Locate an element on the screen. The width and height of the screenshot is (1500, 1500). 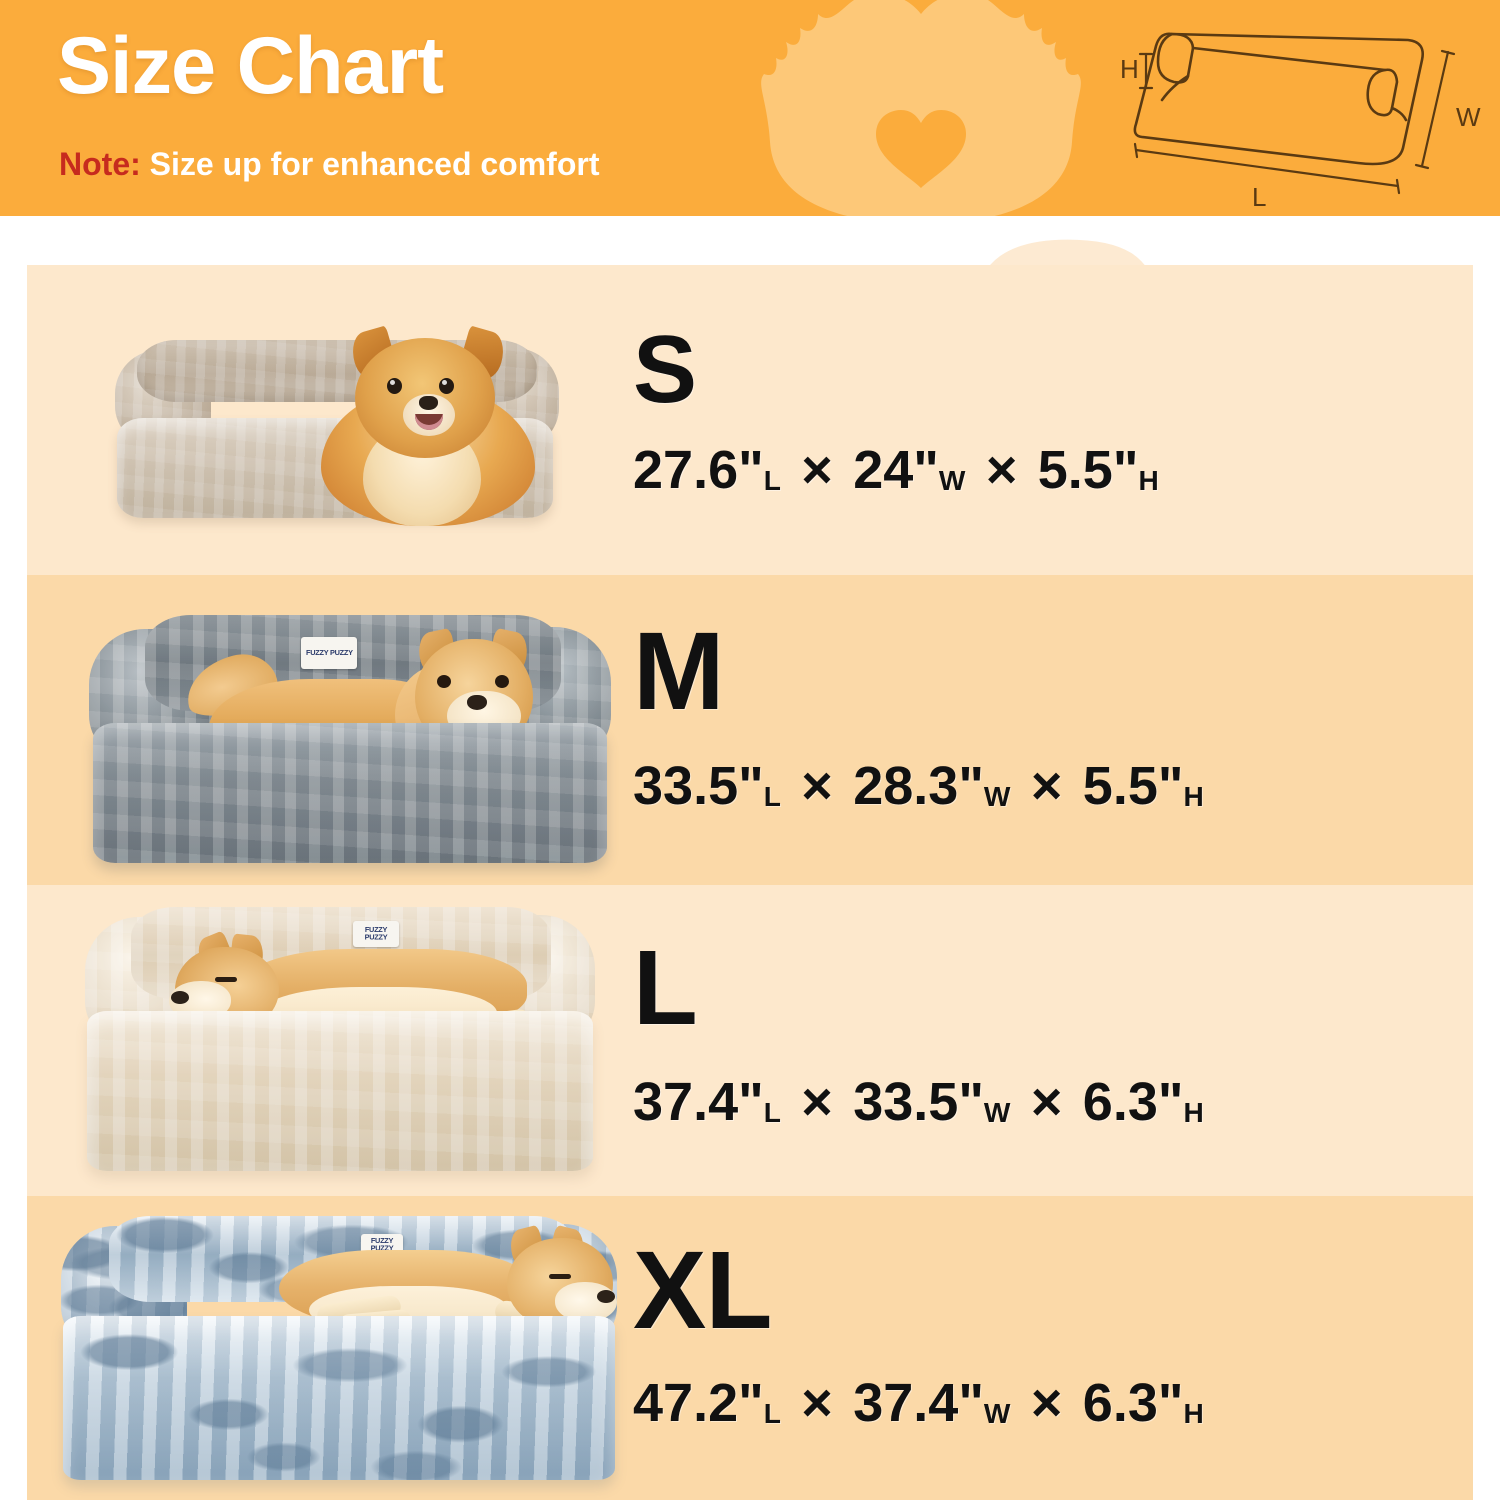
size-dimensions-l: 37.4"L × 33.5"W × 6.3"H is located at coordinates (918, 1102).